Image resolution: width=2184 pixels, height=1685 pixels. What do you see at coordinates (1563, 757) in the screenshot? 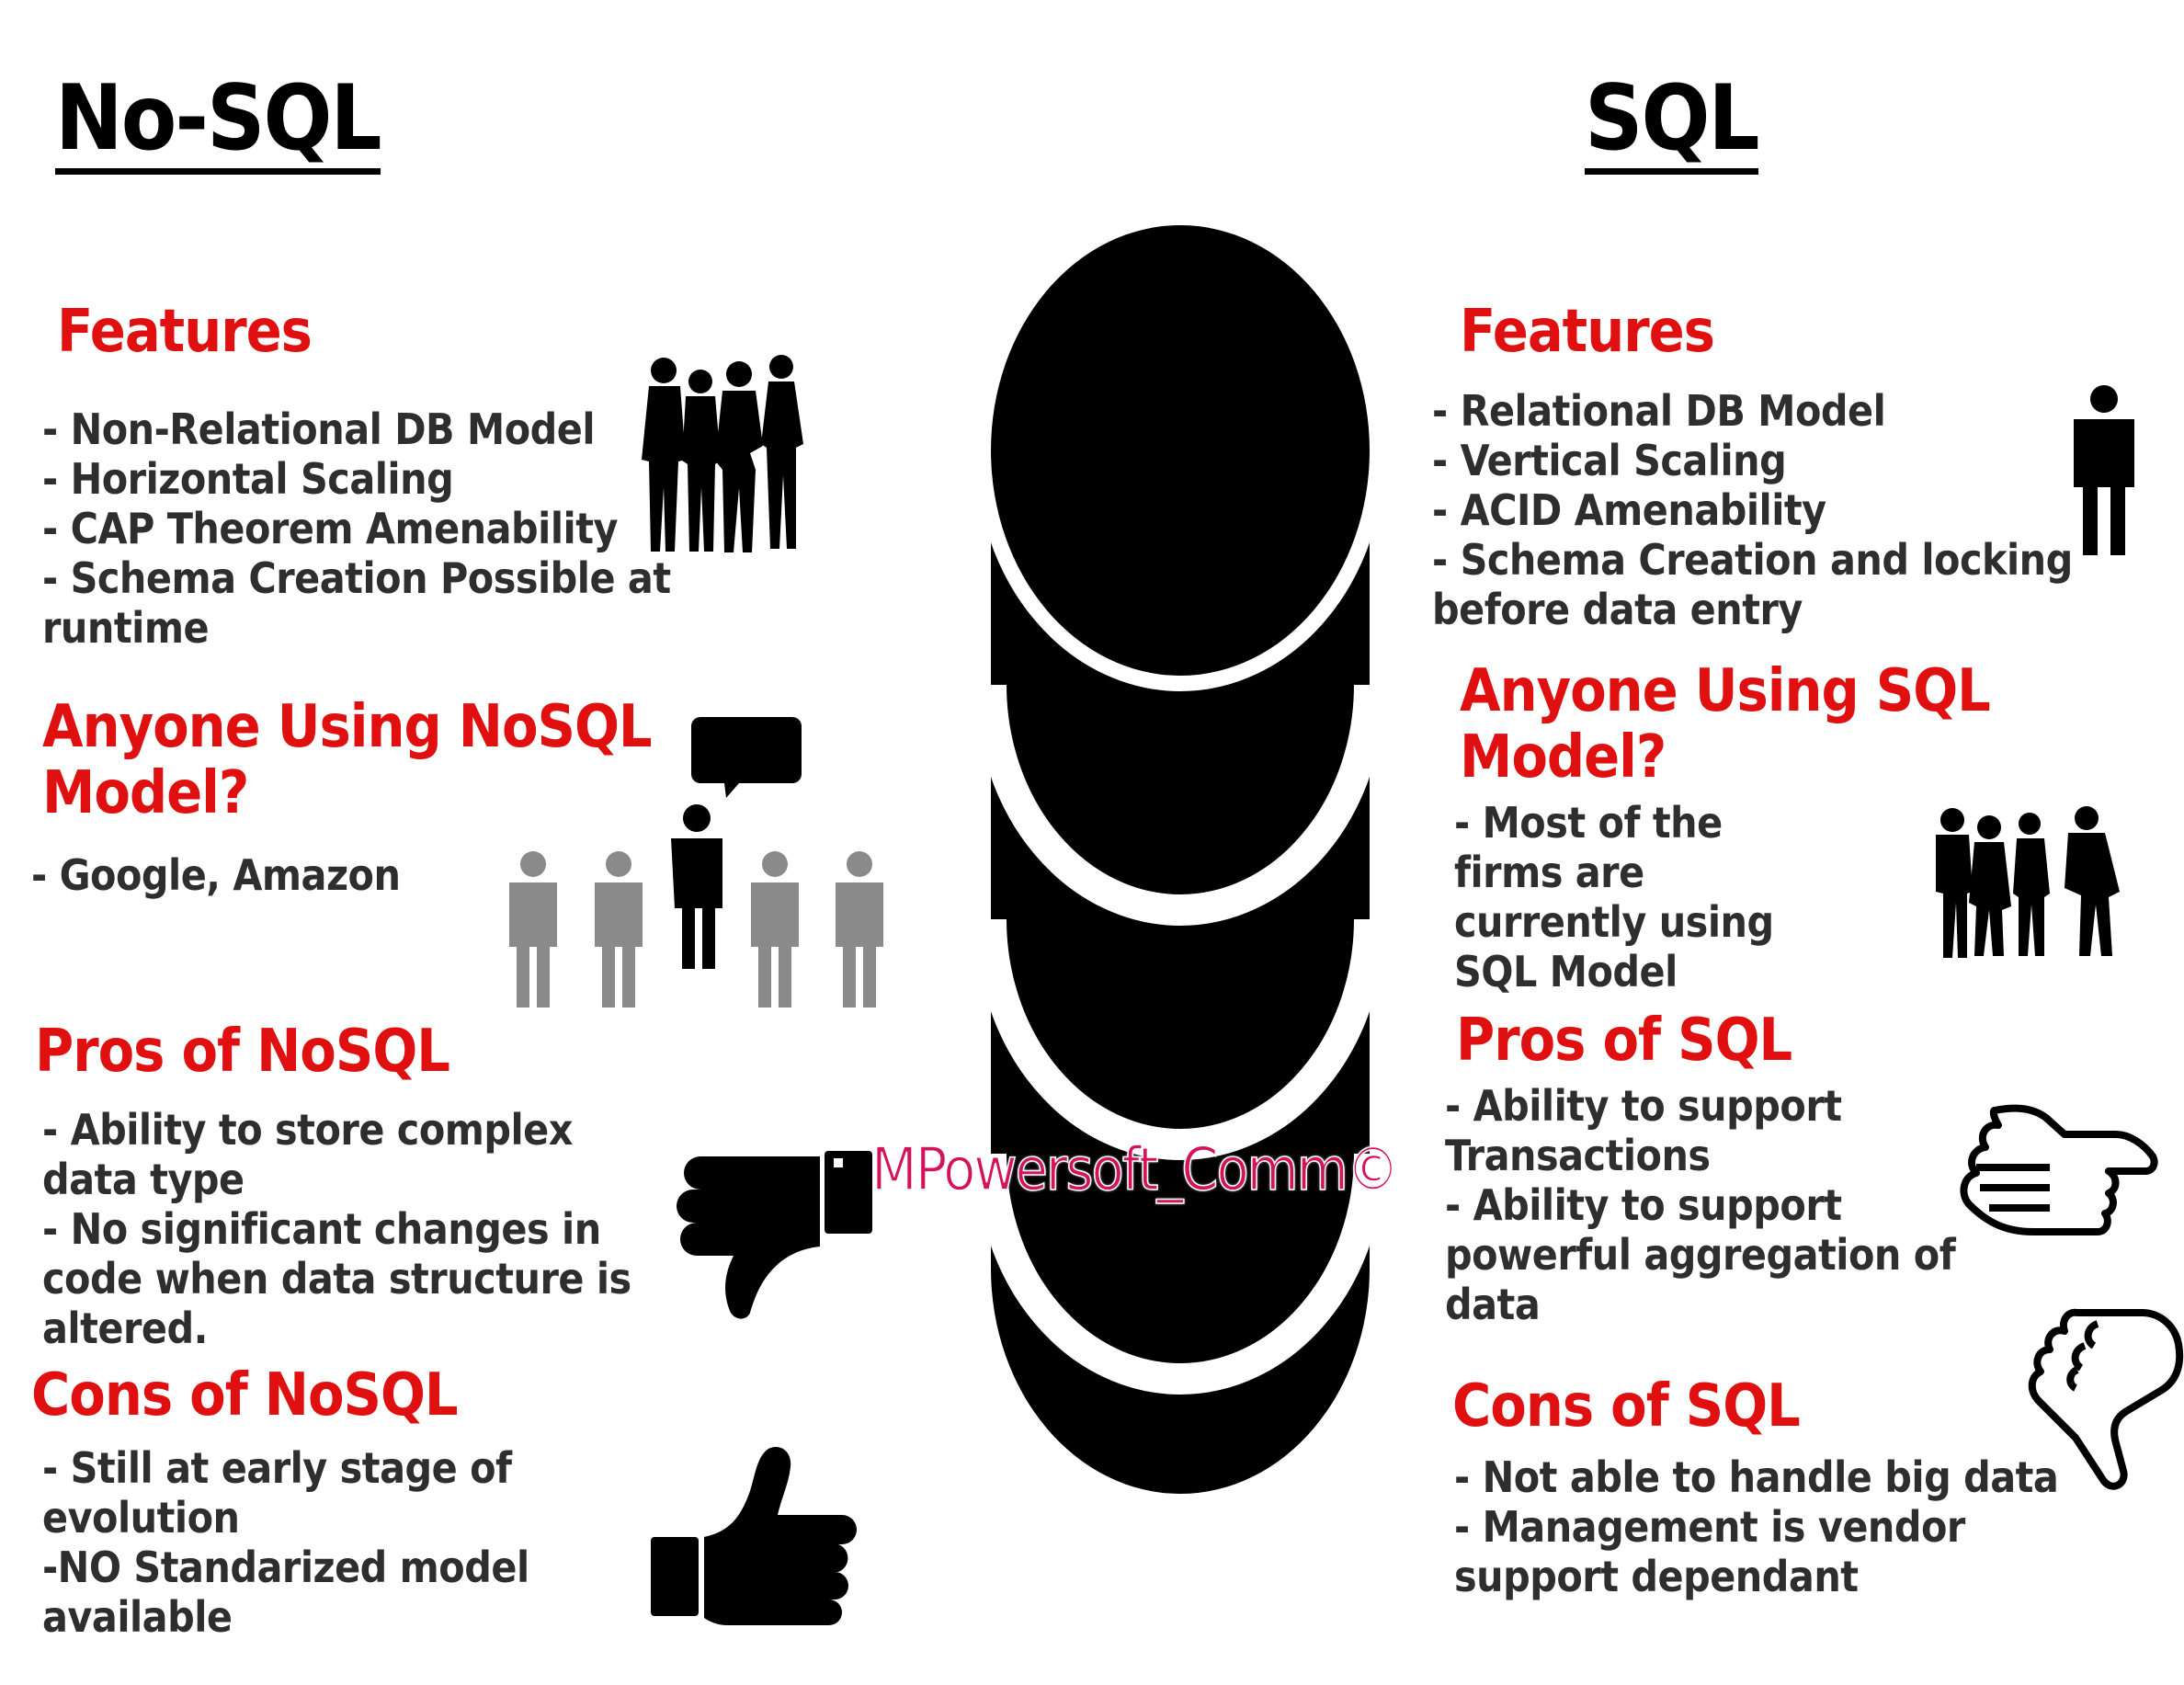
I see `sql-users-heading-line: Model?` at bounding box center [1563, 757].